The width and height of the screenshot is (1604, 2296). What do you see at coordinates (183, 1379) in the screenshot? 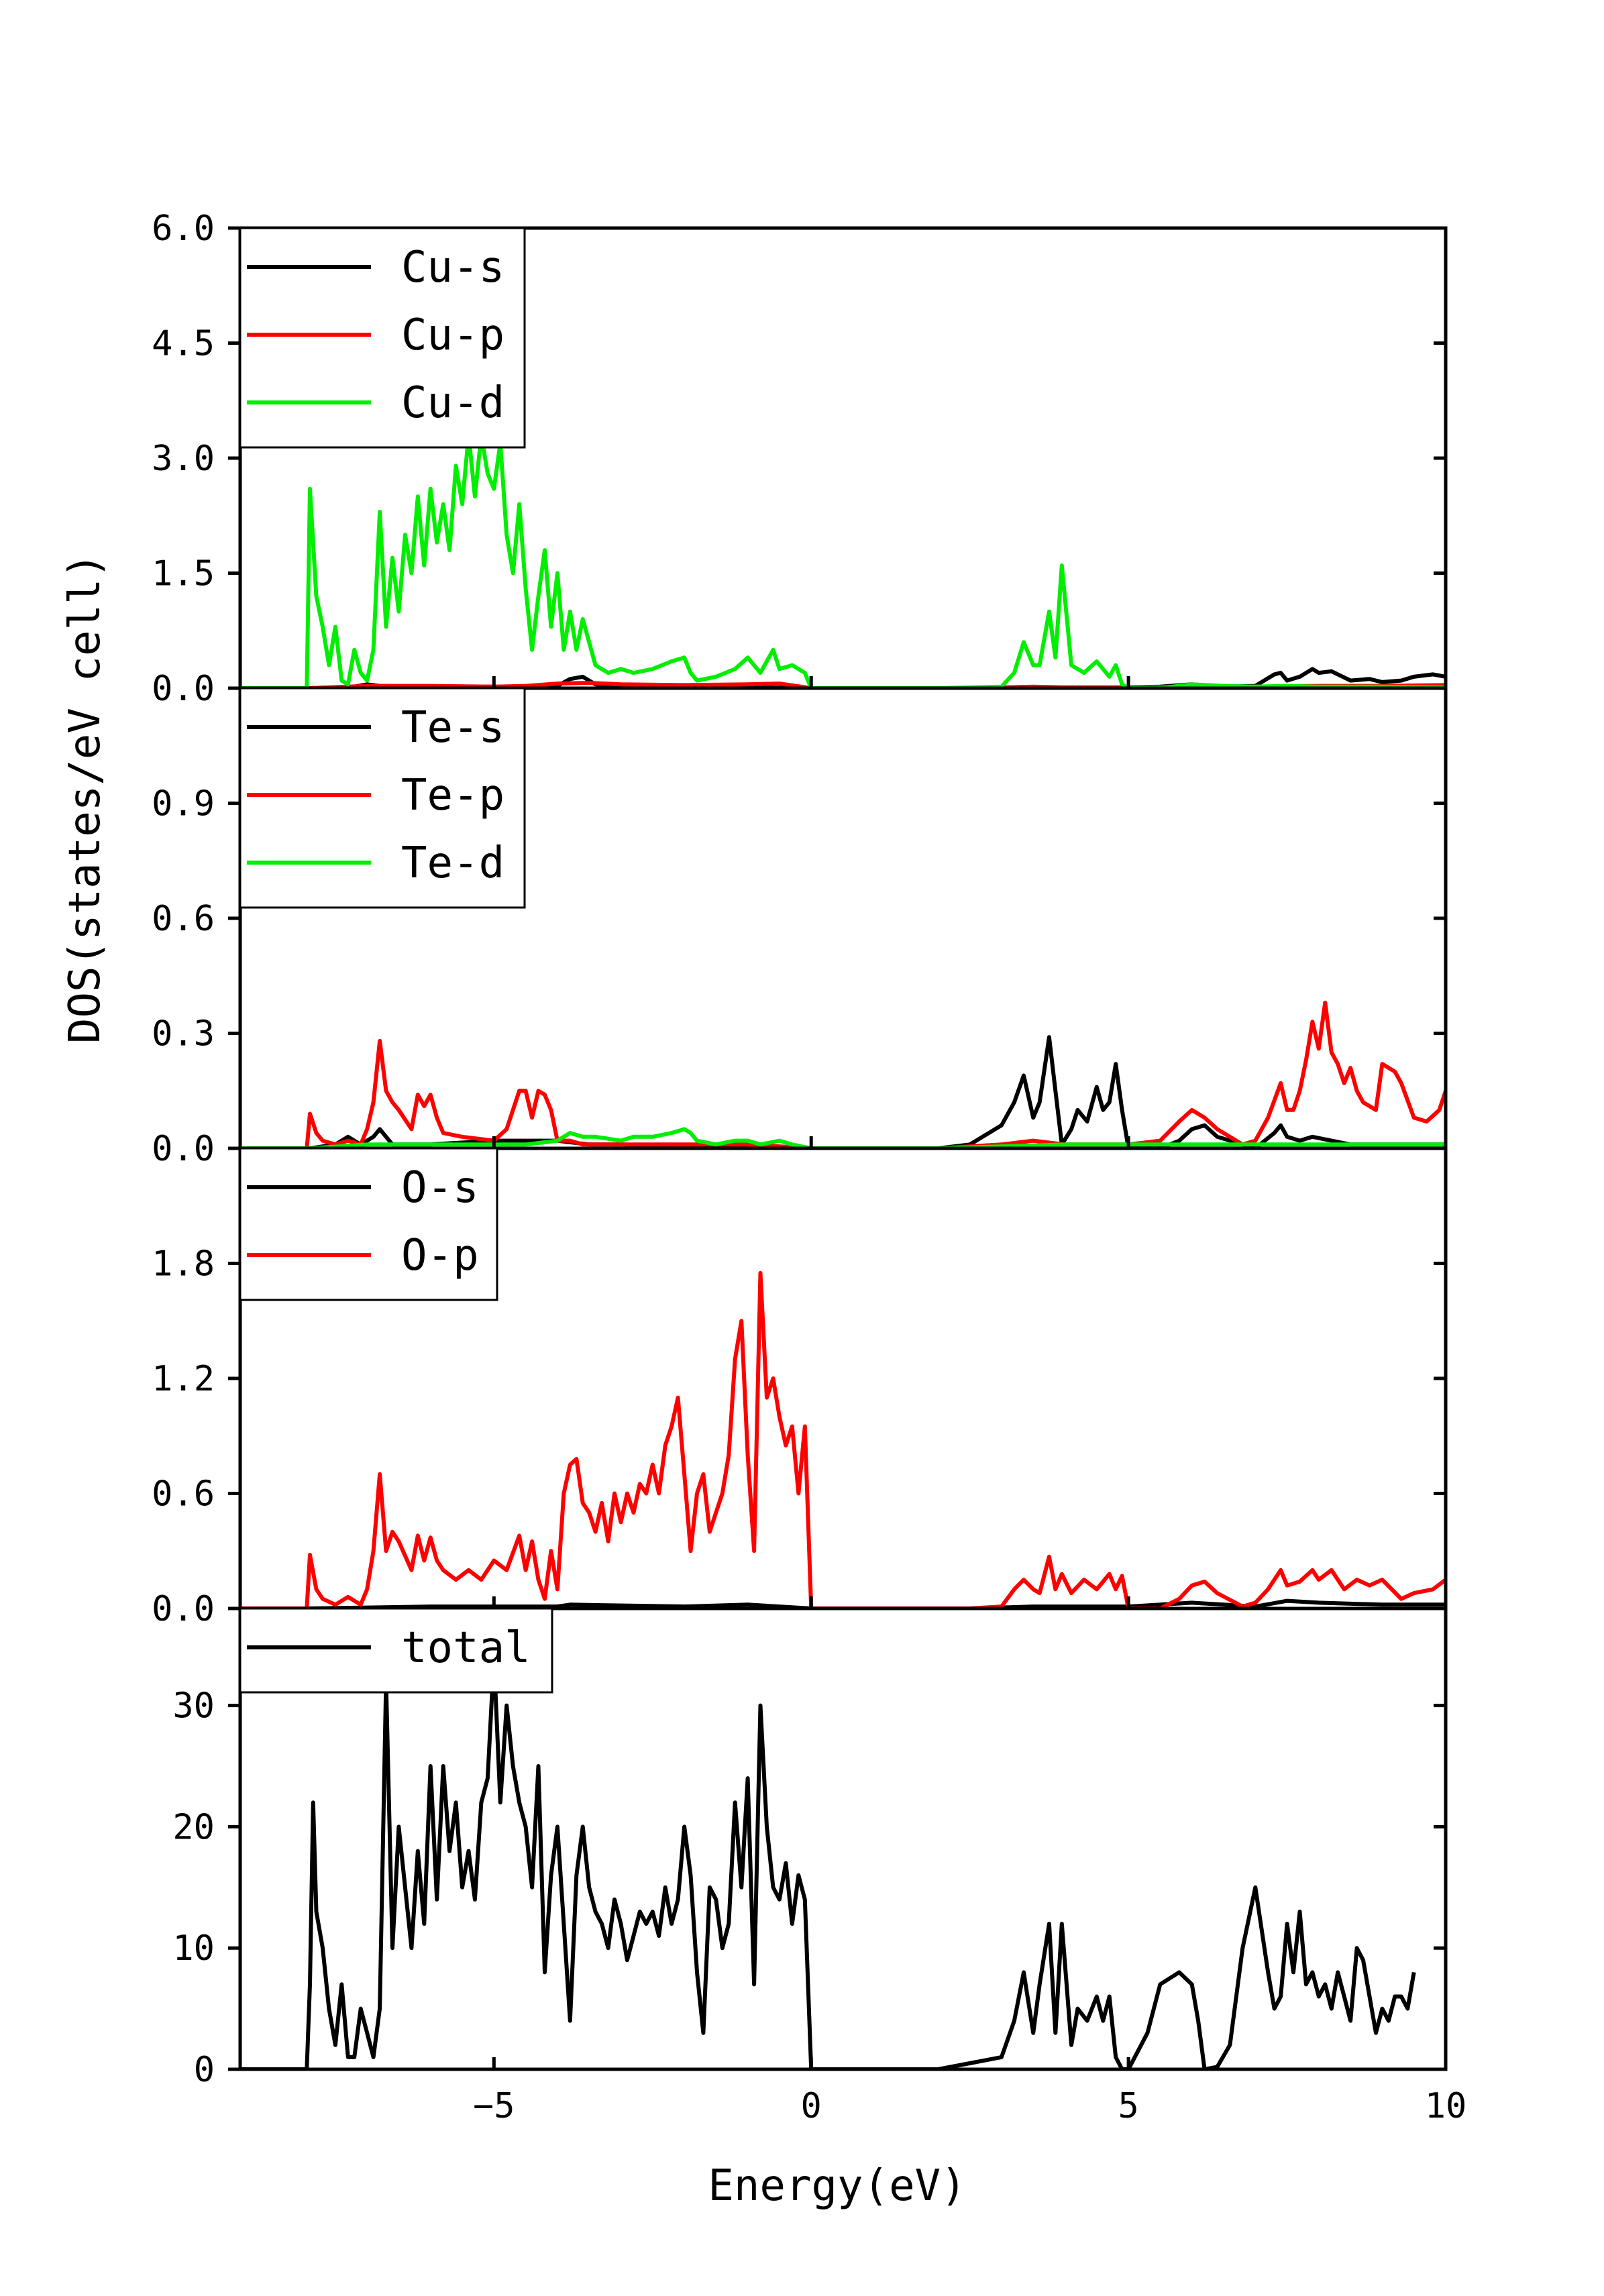
I see `y-tick-label: 1.2` at bounding box center [183, 1379].